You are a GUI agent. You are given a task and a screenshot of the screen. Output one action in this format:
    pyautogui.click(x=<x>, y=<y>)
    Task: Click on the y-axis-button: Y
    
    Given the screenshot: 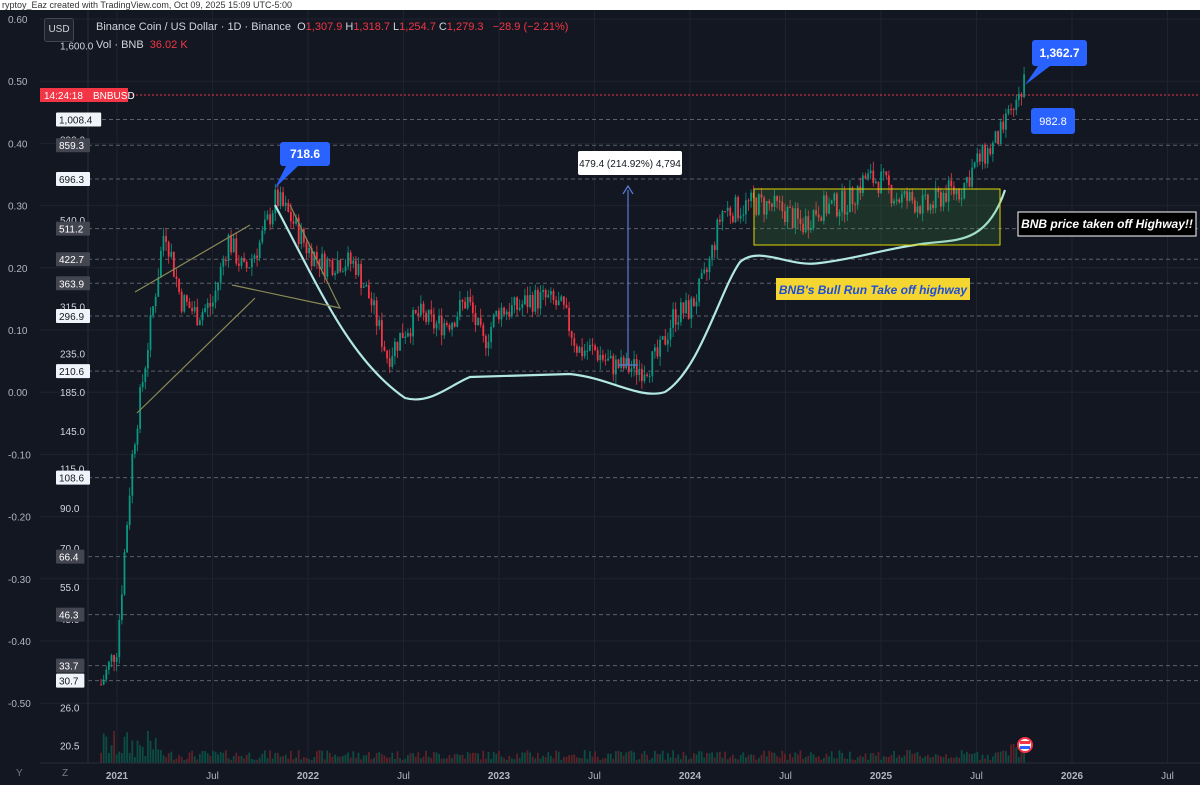 What is the action you would take?
    pyautogui.click(x=19, y=773)
    